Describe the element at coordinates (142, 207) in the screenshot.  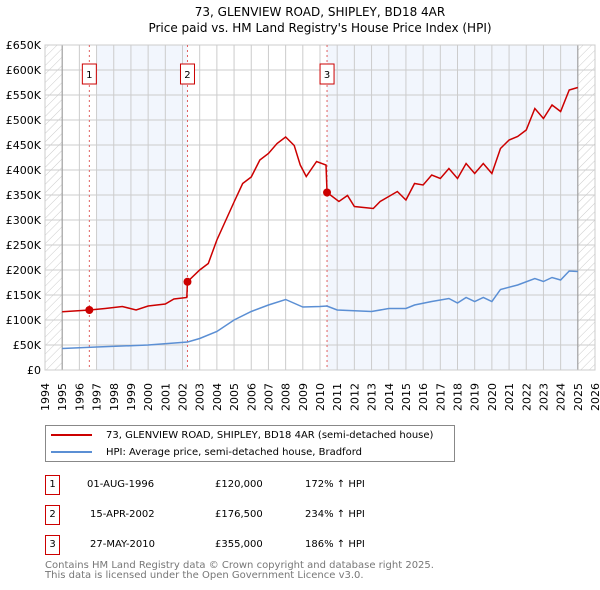
I see `shaded-range` at that location.